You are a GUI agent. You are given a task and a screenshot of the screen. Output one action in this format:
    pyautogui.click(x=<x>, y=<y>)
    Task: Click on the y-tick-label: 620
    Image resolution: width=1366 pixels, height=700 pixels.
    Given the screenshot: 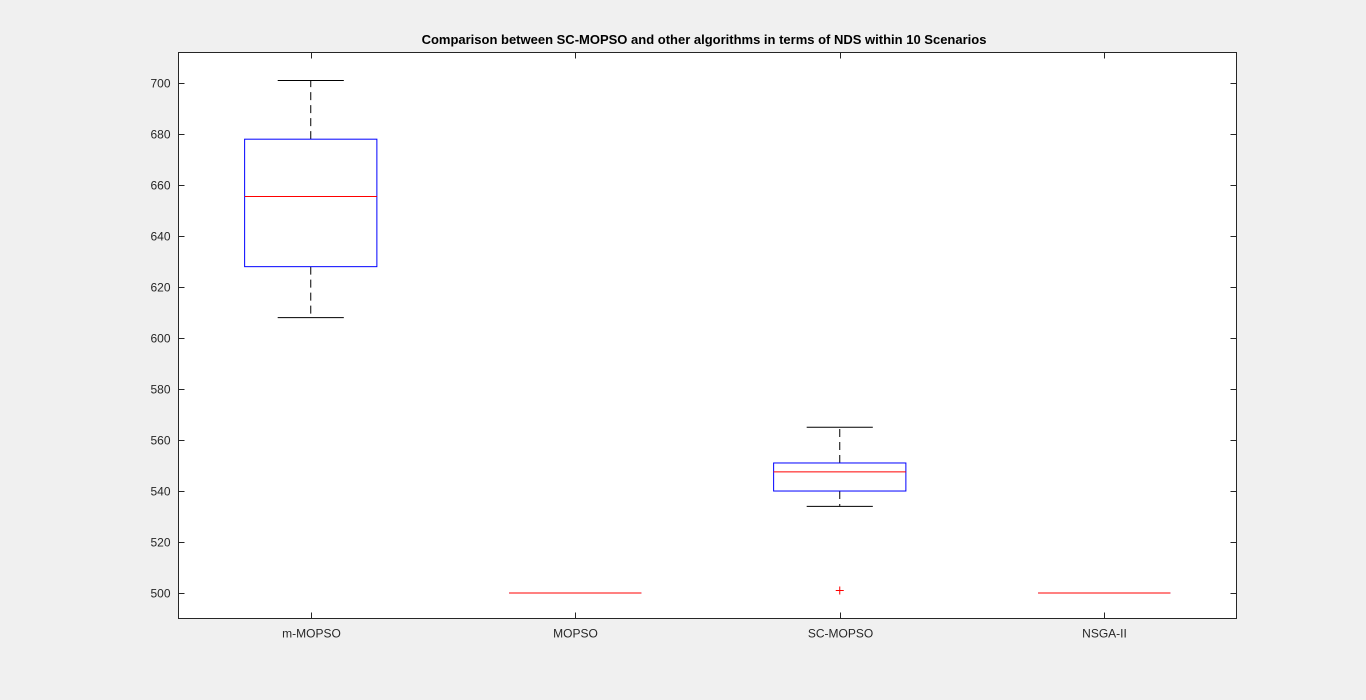 What is the action you would take?
    pyautogui.click(x=160, y=288)
    